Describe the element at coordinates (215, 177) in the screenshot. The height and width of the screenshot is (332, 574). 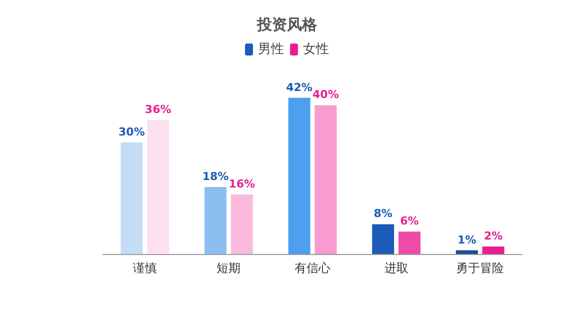
I see `data-label: 18%` at that location.